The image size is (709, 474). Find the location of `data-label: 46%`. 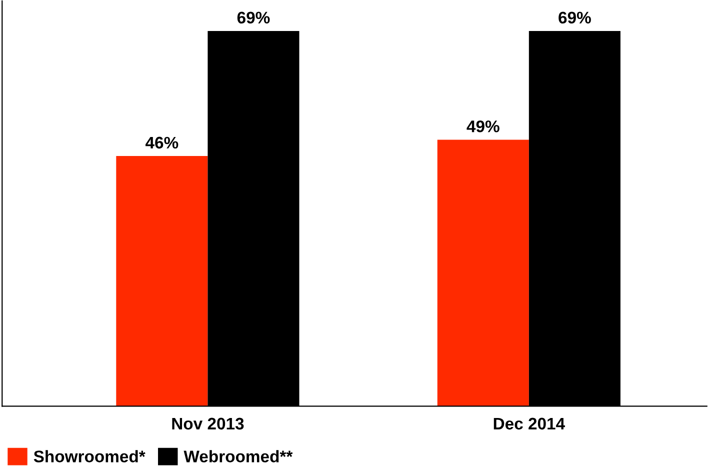

data-label: 46% is located at coordinates (162, 142).